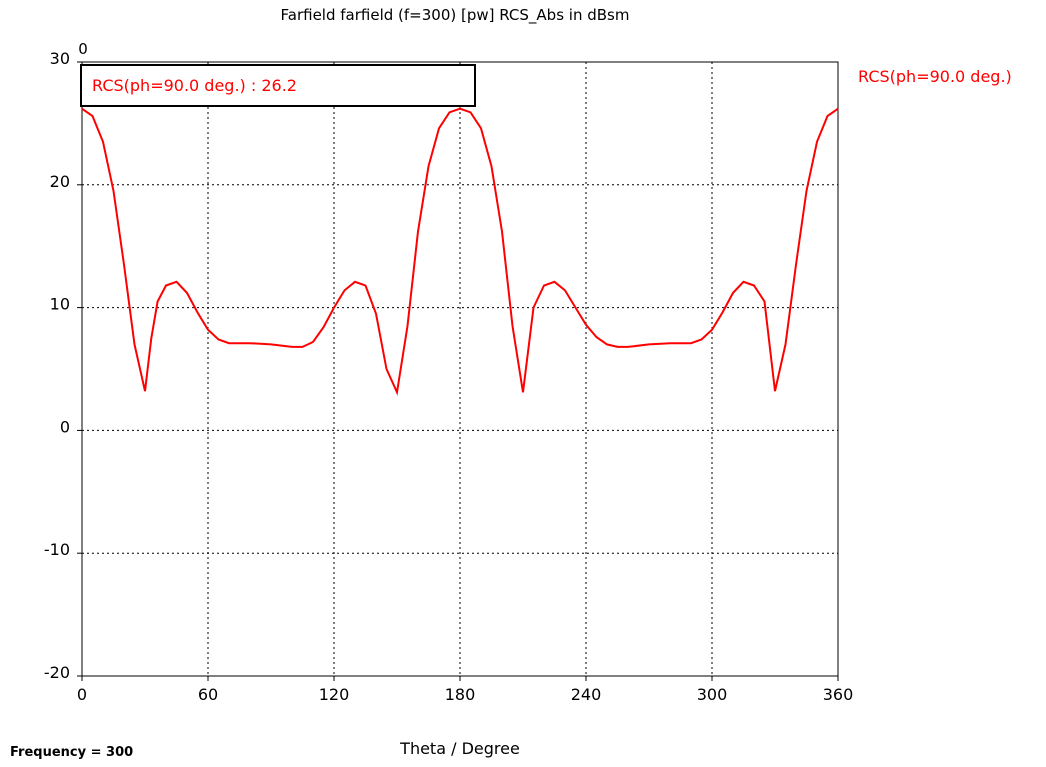  Describe the element at coordinates (63, 365) in the screenshot. I see `y-axis-ticks: -20 -10 0 10 20 30` at that location.